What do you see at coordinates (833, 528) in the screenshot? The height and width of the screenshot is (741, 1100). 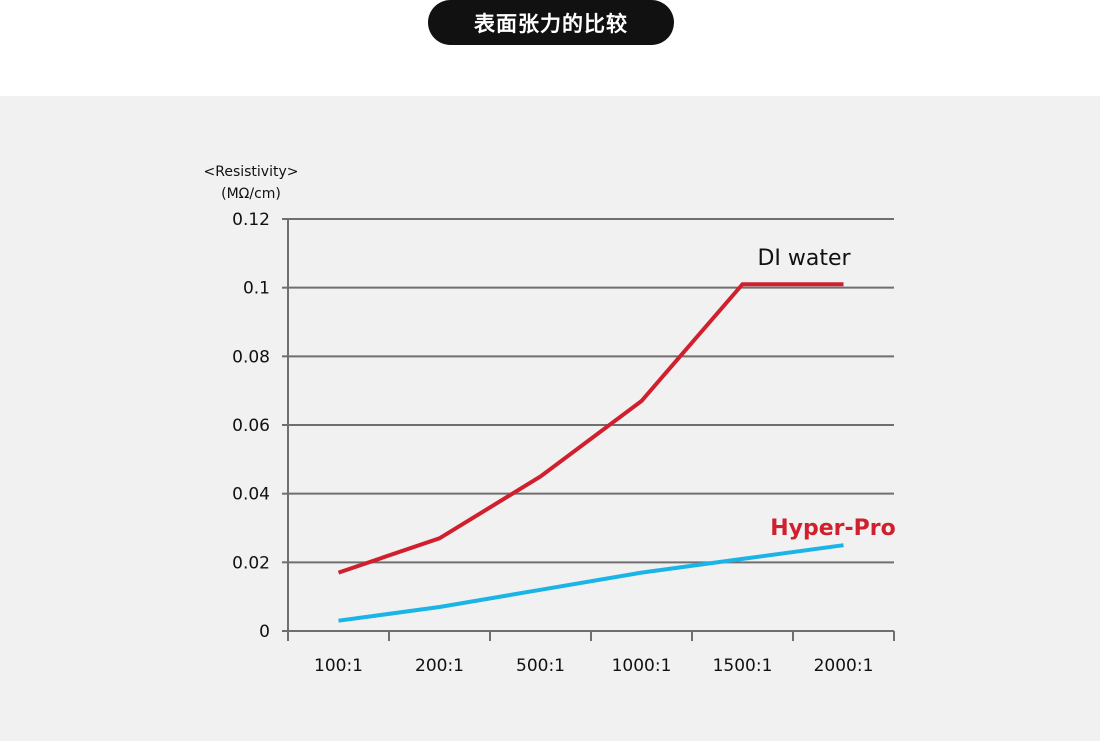 I see `series-label-hyper-pro: Hyper-Pro` at bounding box center [833, 528].